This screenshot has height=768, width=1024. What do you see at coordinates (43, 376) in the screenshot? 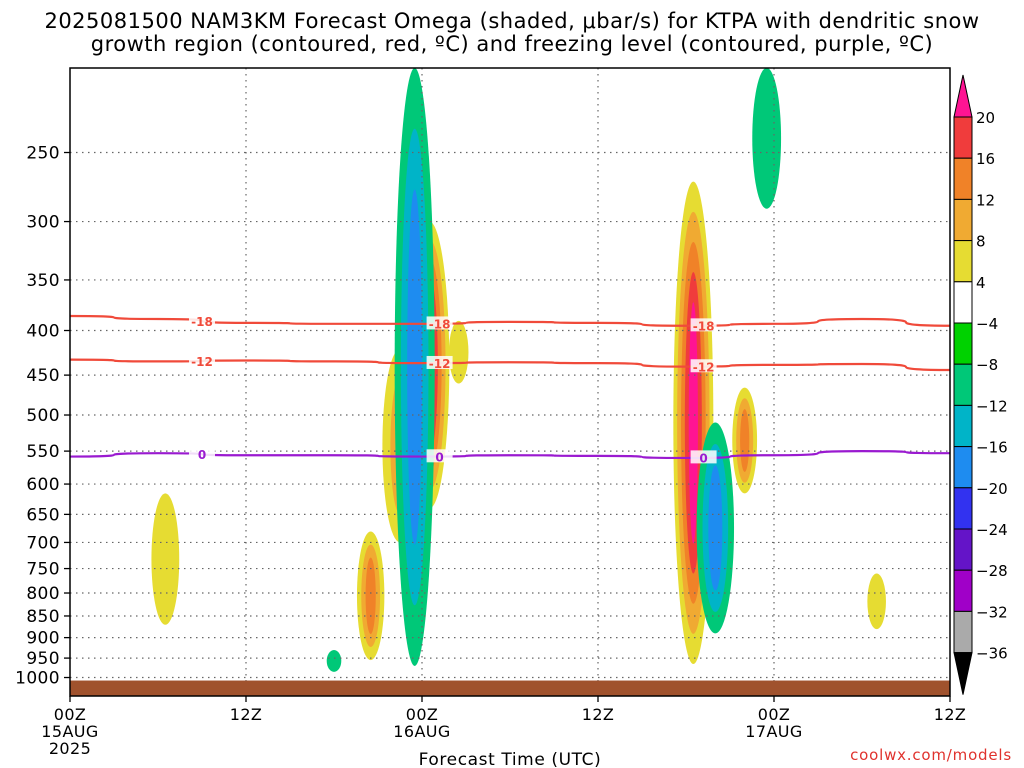
I see `y-tick-label-450: 450` at bounding box center [43, 376].